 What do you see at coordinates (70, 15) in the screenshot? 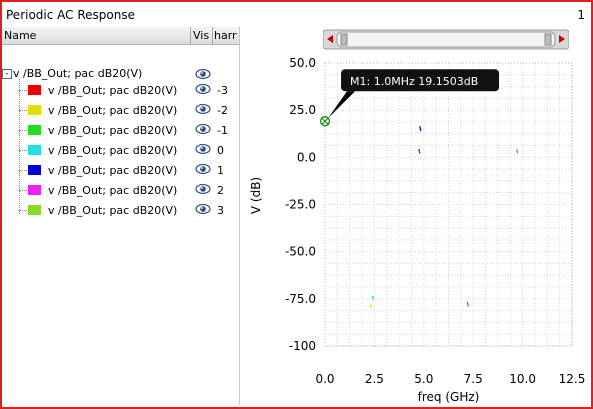
I see `window-title: Periodic AC Response` at bounding box center [70, 15].